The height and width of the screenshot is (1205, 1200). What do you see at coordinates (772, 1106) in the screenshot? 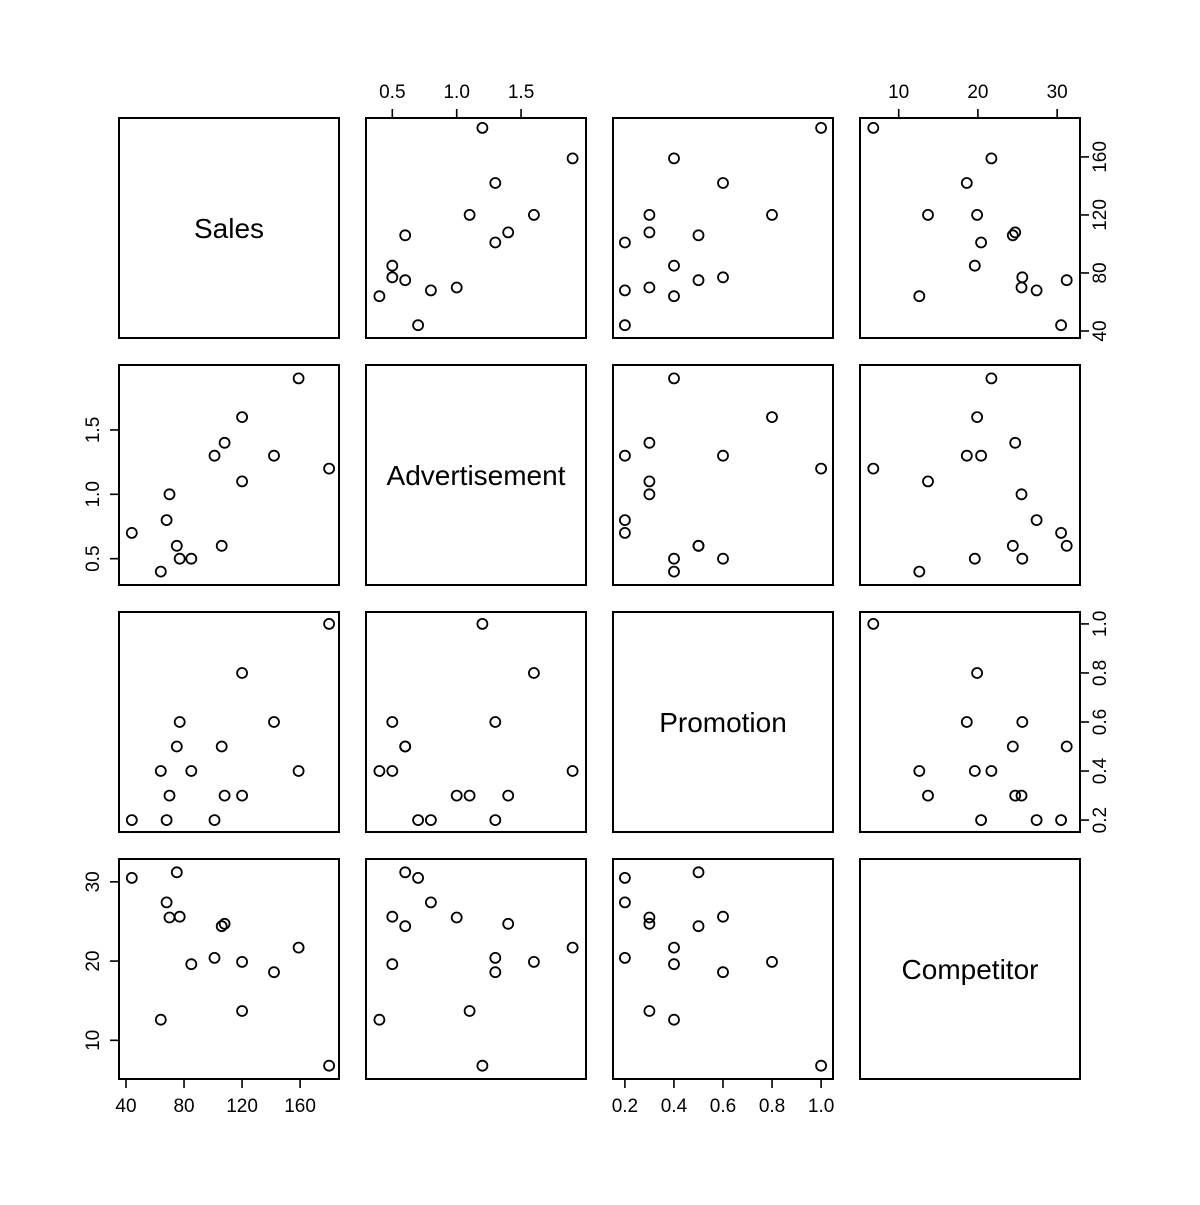
I see `x-tick-label-promotion-3: 0.8` at bounding box center [772, 1106].